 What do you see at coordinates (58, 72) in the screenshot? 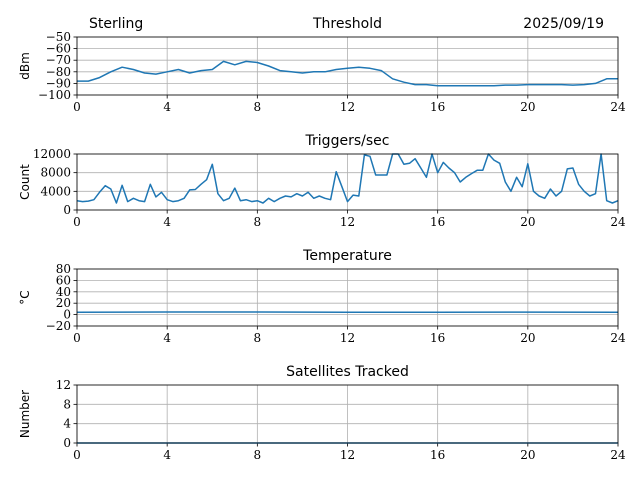
I see `y-tick-label: −80` at bounding box center [58, 72].